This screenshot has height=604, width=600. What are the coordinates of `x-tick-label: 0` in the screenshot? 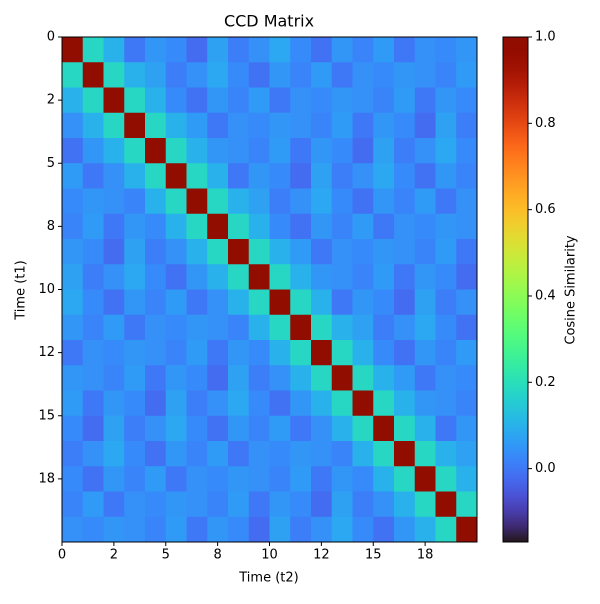 It's located at (62, 555).